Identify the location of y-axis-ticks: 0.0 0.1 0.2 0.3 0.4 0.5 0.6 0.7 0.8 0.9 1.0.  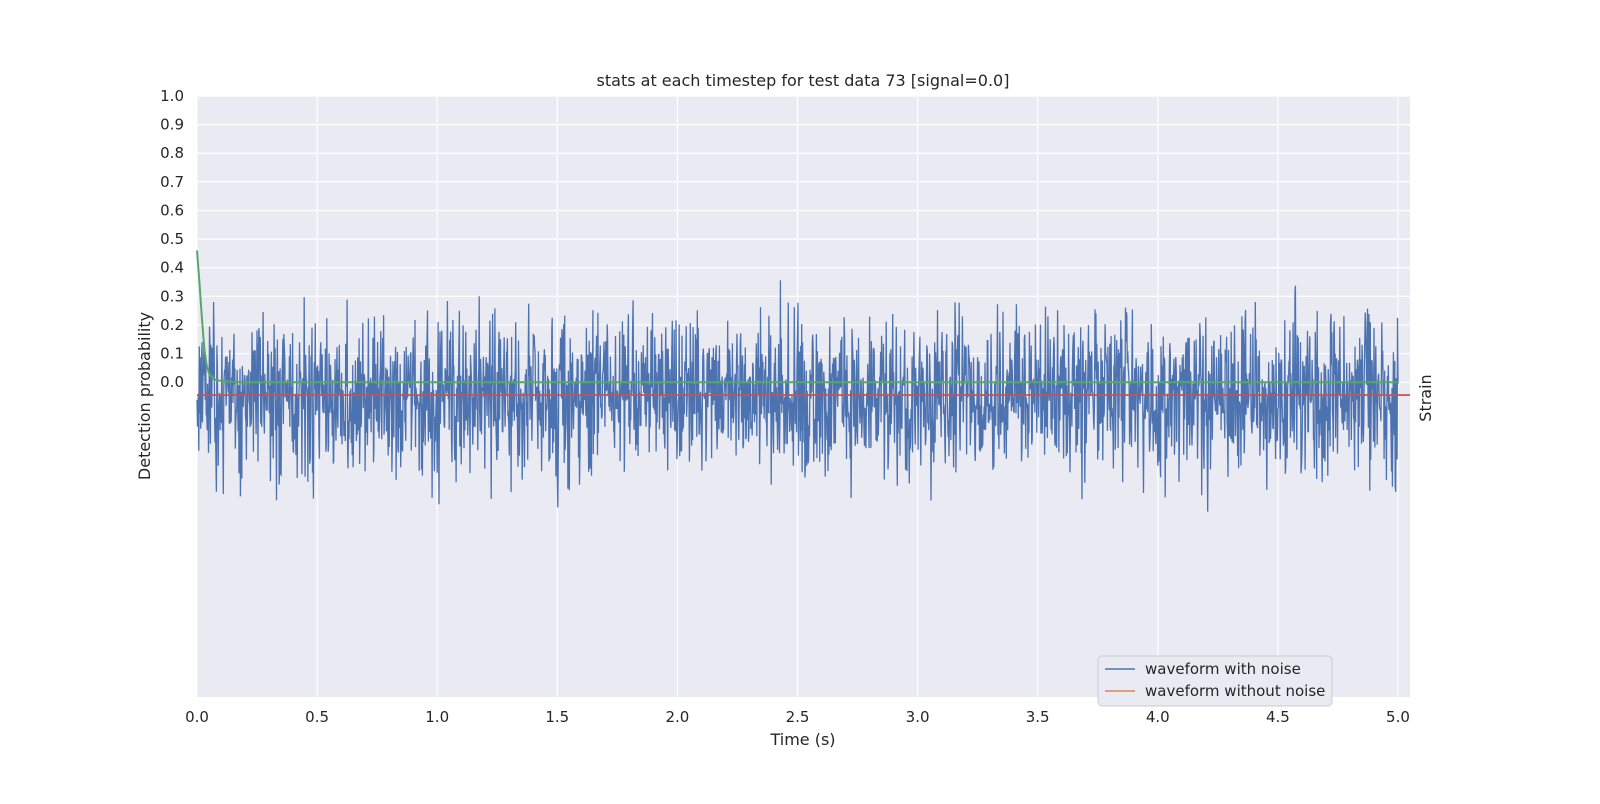
(172, 239).